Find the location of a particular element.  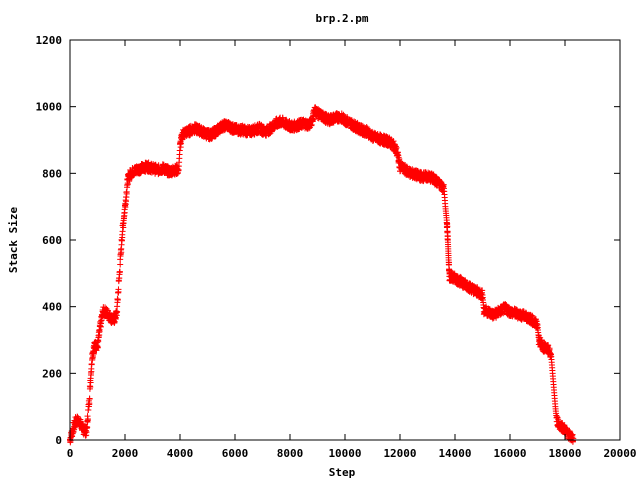

x-tick-label: 18000 is located at coordinates (564, 453).